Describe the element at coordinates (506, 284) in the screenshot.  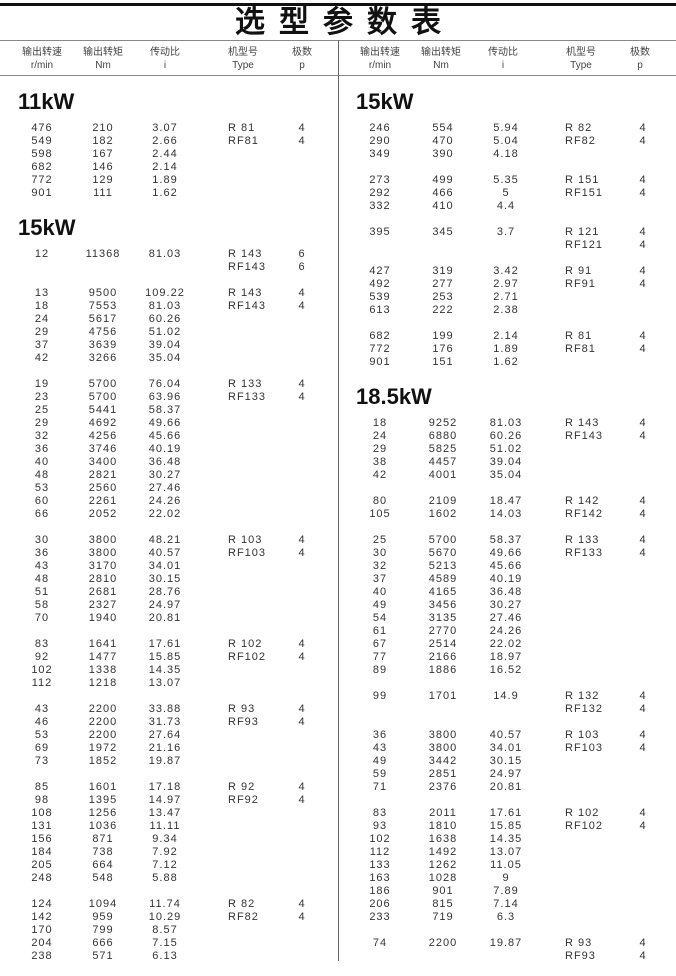
I see `ratio: 2.97` at that location.